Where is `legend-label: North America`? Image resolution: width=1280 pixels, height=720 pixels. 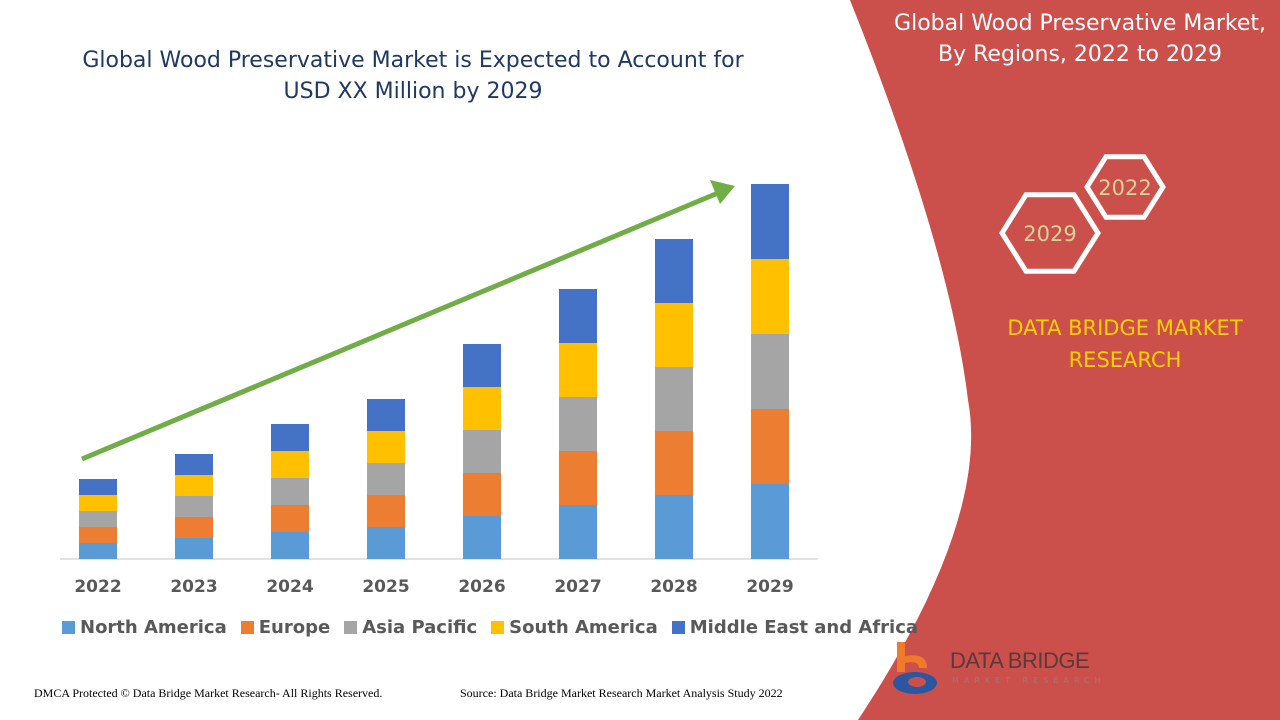 legend-label: North America is located at coordinates (153, 627).